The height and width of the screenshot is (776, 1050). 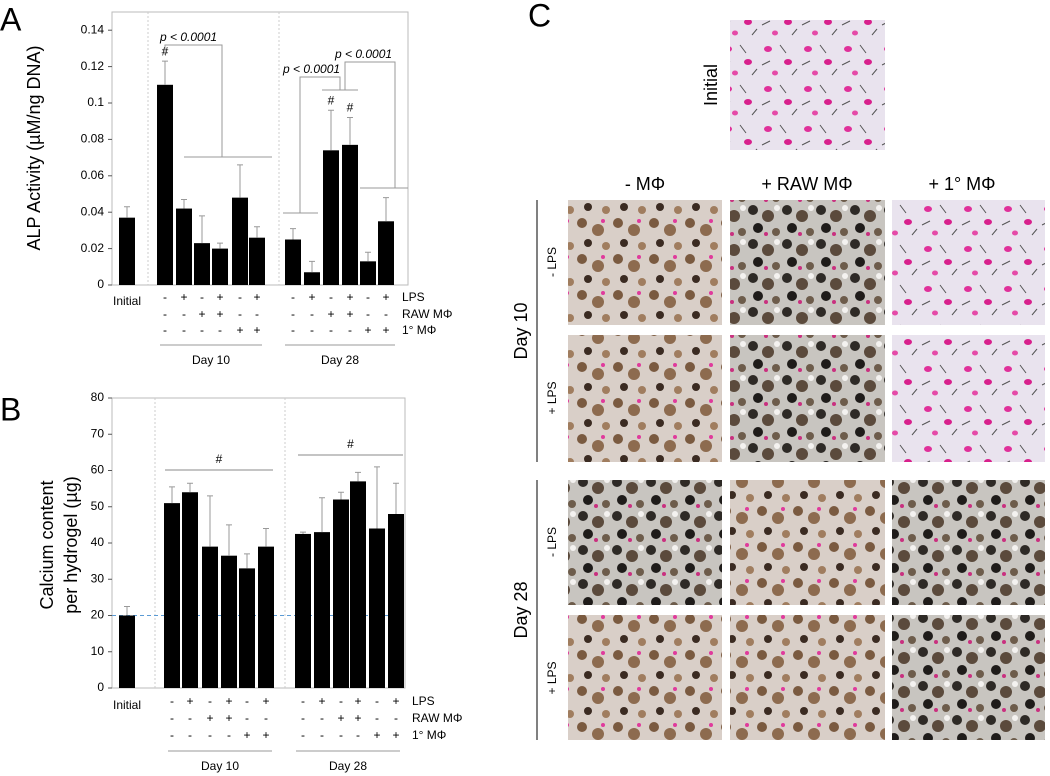 What do you see at coordinates (539, 16) in the screenshot?
I see `panel-letter: C` at bounding box center [539, 16].